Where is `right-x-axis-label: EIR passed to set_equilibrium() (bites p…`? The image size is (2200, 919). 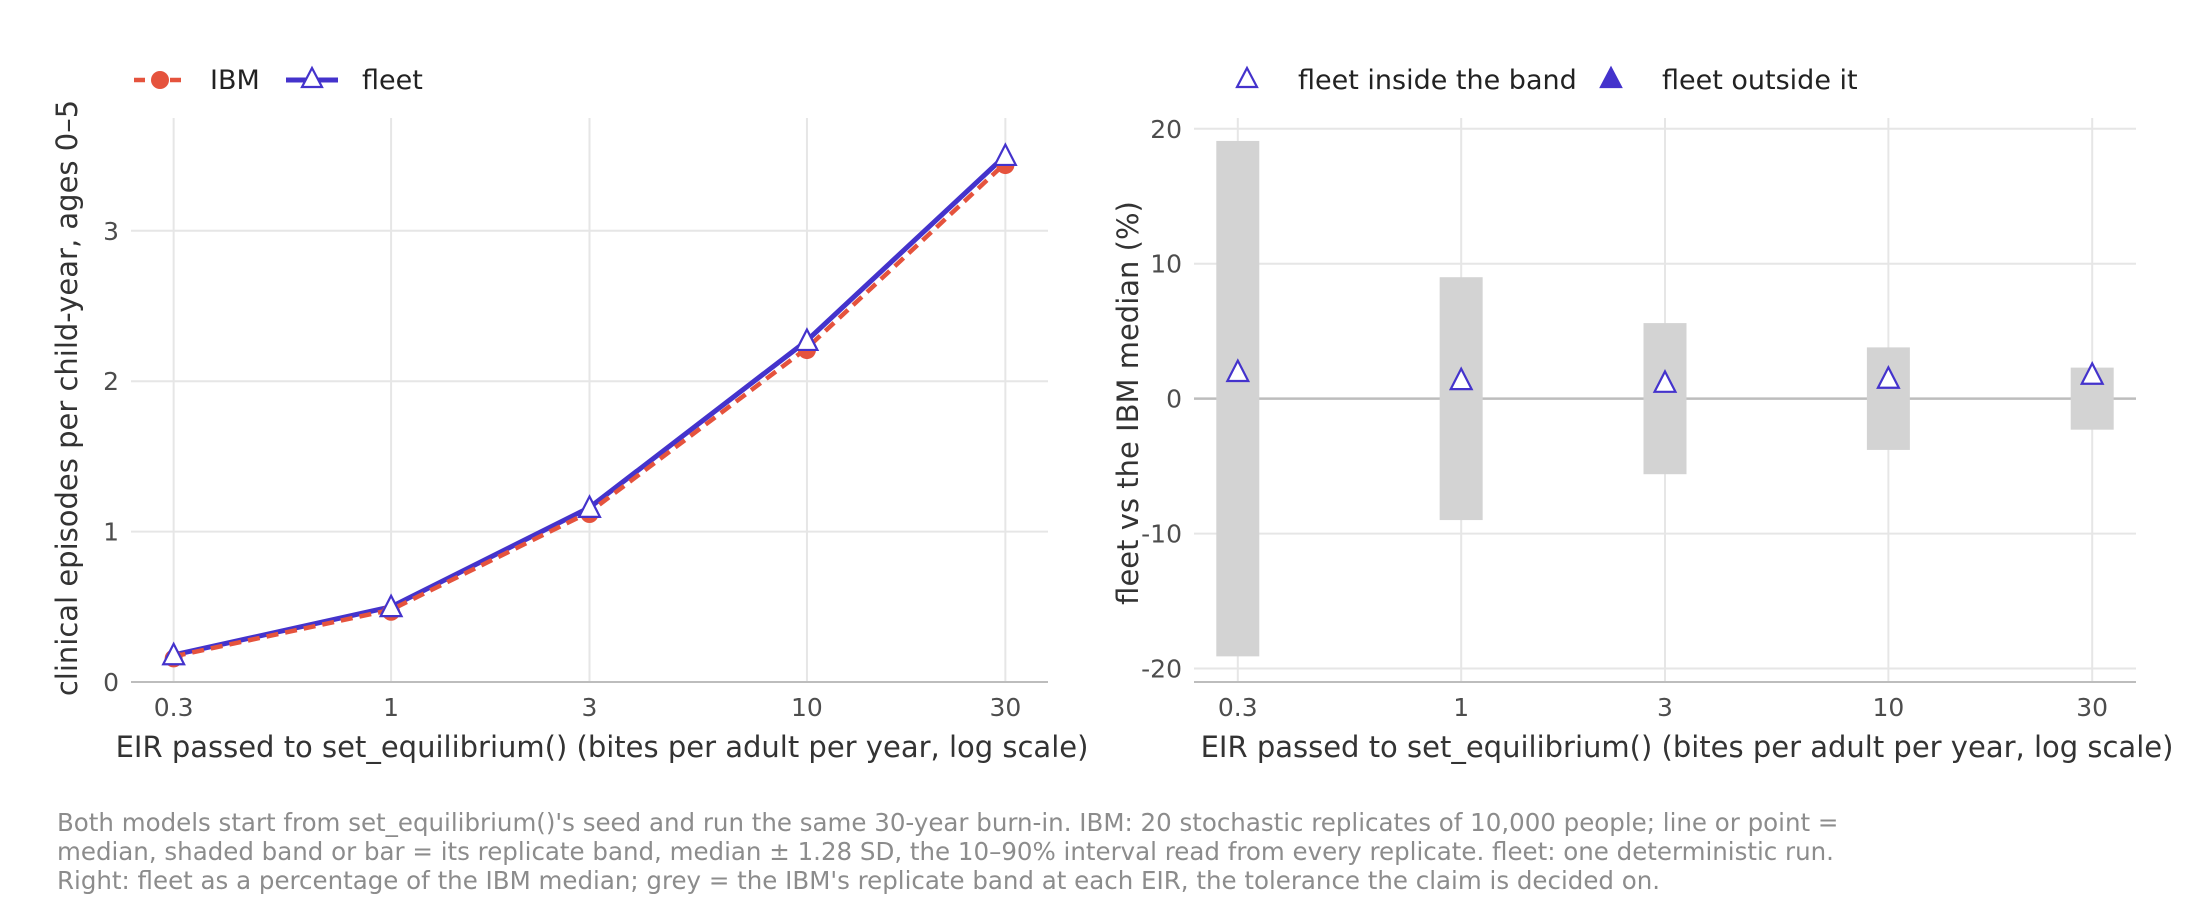
right-x-axis-label: EIR passed to set_equilibrium() (bites p… is located at coordinates (1687, 747).